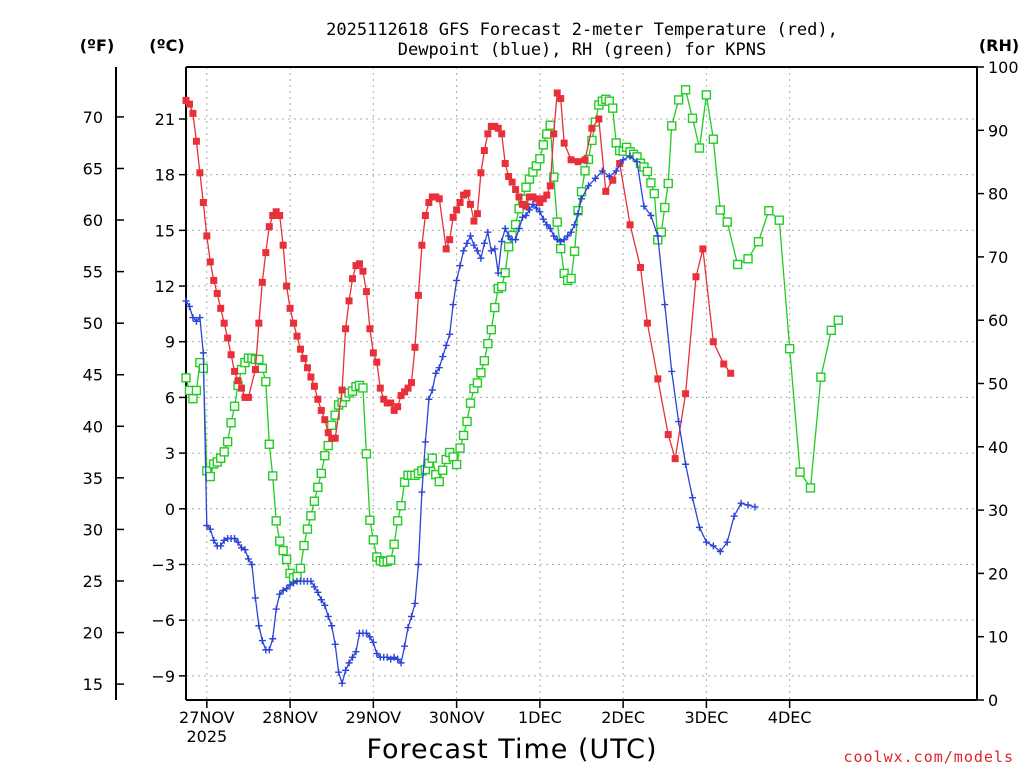  What do you see at coordinates (540, 717) in the screenshot?
I see `time-tick-label: 1DEC` at bounding box center [540, 717].